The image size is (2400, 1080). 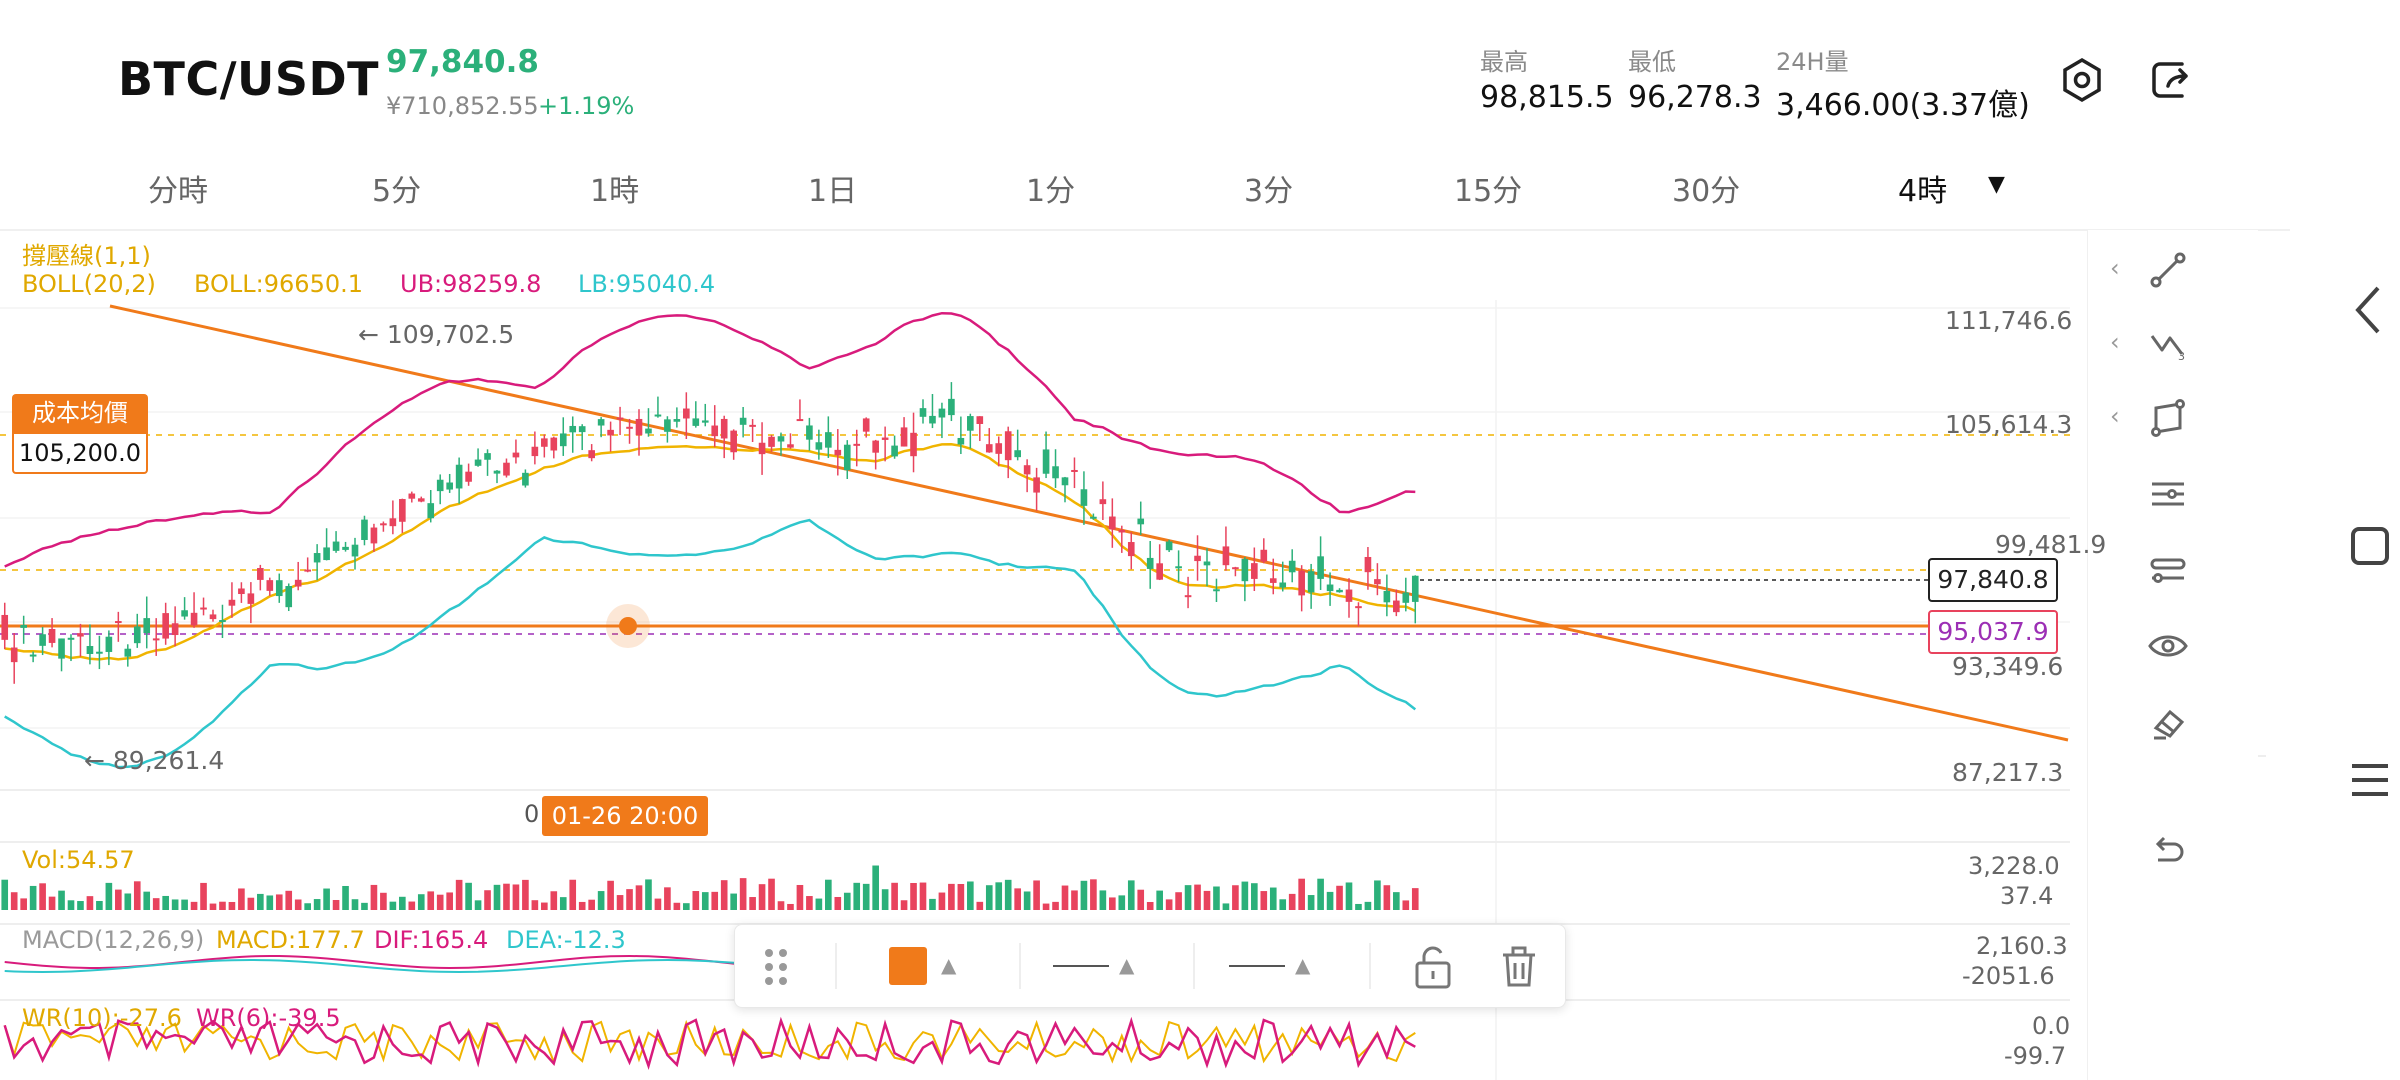 What do you see at coordinates (615, 191) in the screenshot?
I see `tab-1h: 1時` at bounding box center [615, 191].